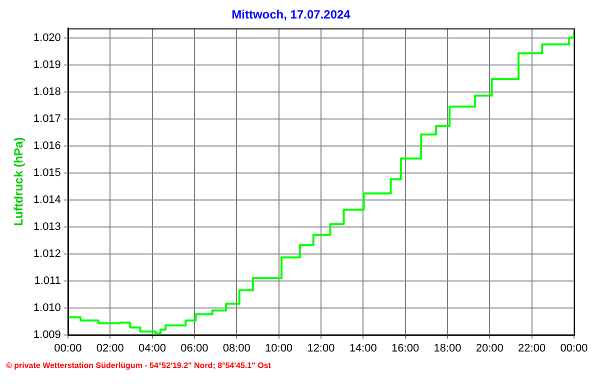  I want to click on x-tick-label: 18:00, so click(448, 348).